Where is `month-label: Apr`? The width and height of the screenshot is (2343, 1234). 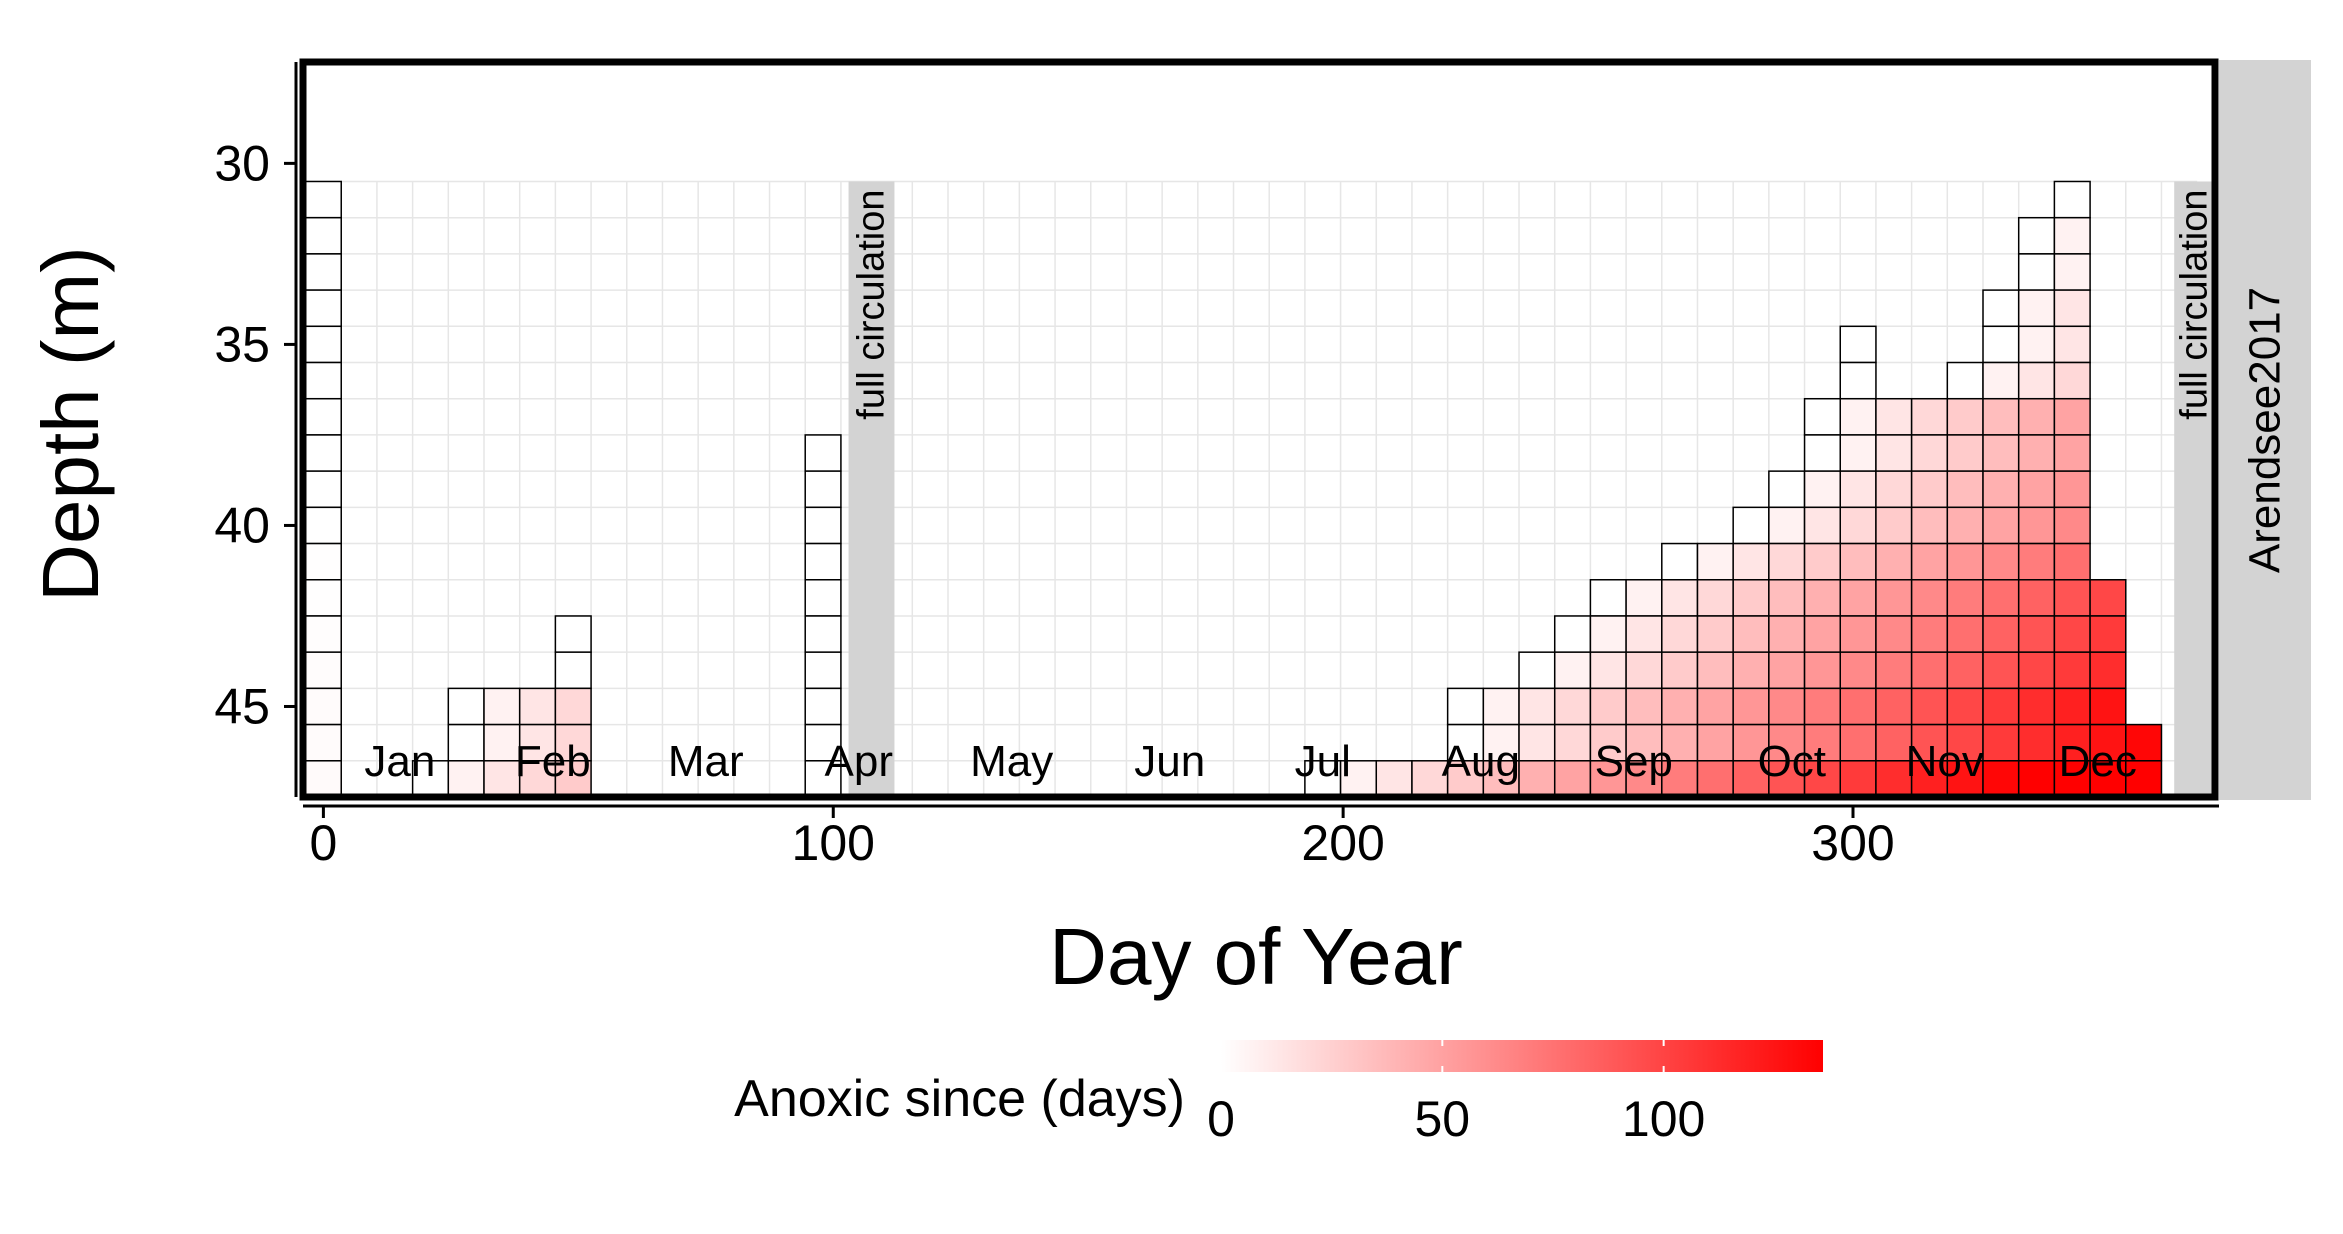 month-label: Apr is located at coordinates (859, 761).